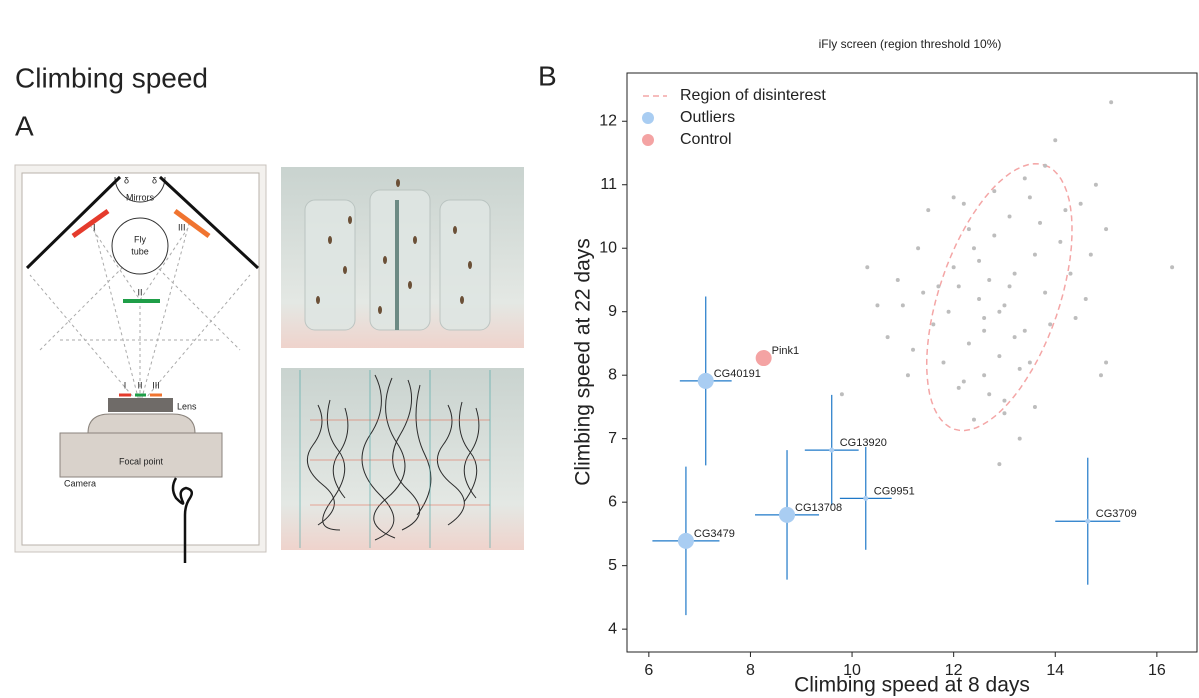 Image resolution: width=1199 pixels, height=698 pixels. Describe the element at coordinates (894, 491) in the screenshot. I see `point-label: CG9951` at that location.